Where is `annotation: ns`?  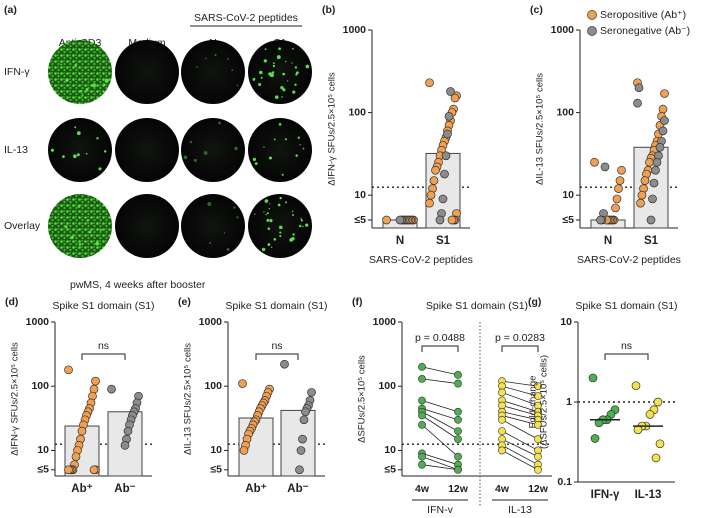
annotation: ns is located at coordinates (276, 346).